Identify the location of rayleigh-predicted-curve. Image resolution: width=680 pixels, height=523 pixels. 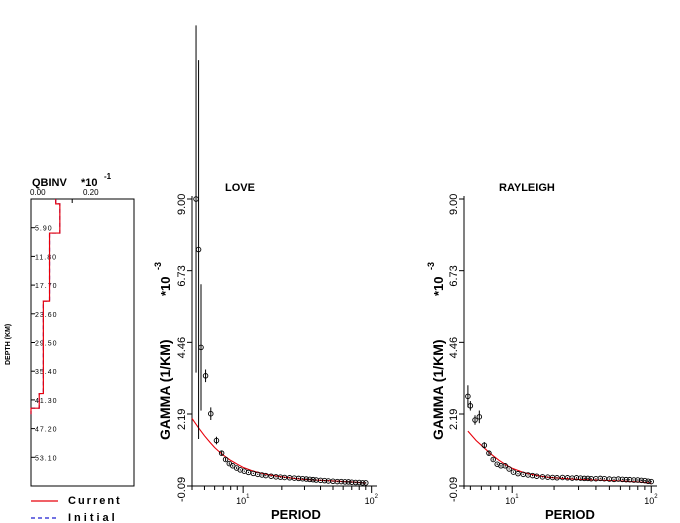
(559, 457).